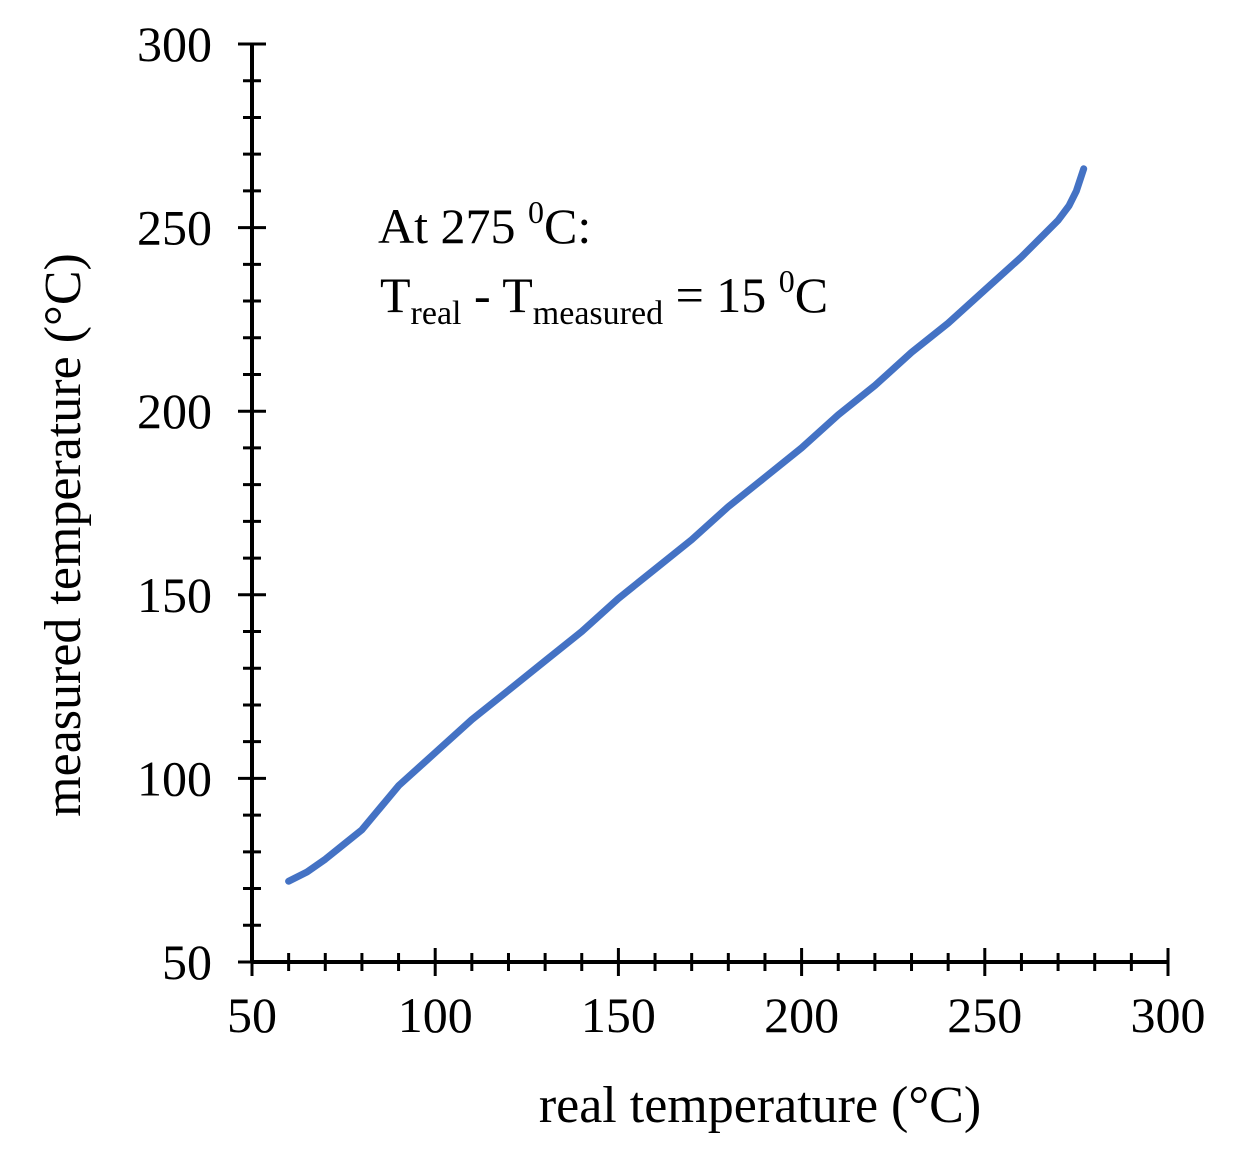 This screenshot has width=1235, height=1157. I want to click on annotation-line-2-mid: - T, so click(497, 295).